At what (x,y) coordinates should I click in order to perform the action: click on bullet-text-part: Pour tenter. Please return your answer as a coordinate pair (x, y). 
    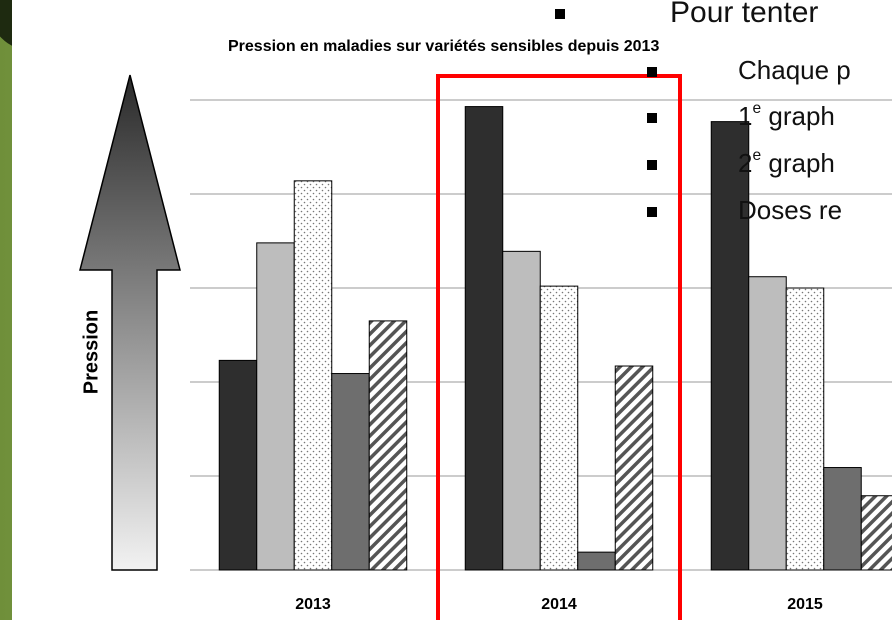
    Looking at the image, I should click on (744, 14).